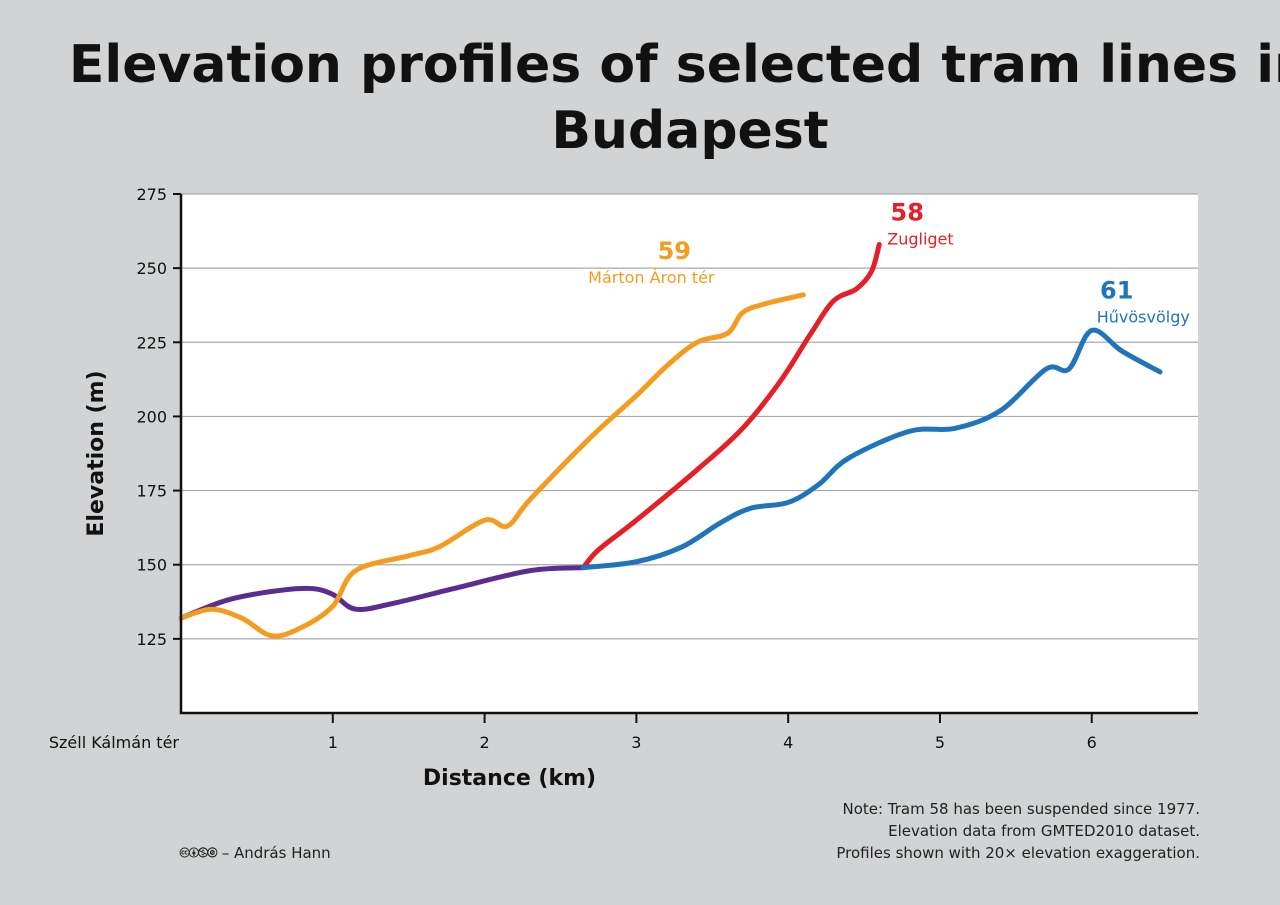 Image resolution: width=1280 pixels, height=905 pixels. I want to click on series-terminus-61: Hűvösvölgy, so click(1143, 316).